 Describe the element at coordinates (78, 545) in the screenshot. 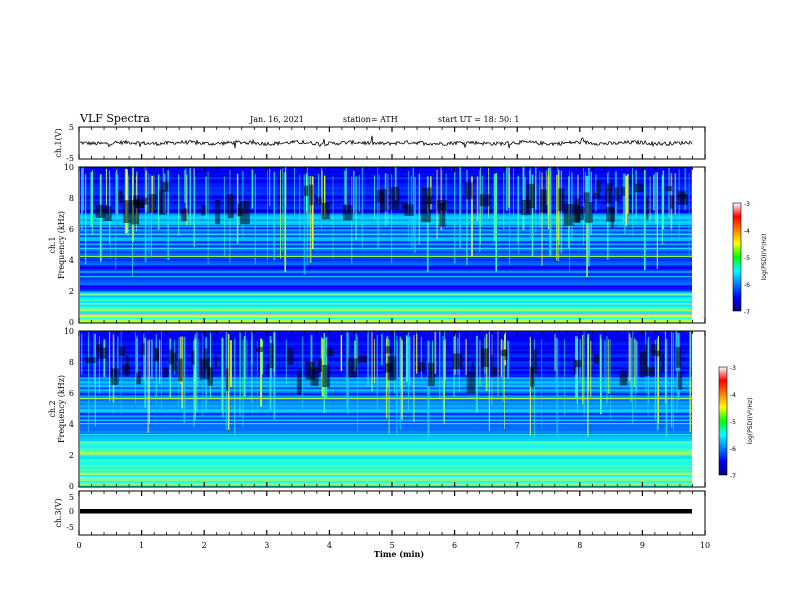

I see `x-tick-label: 0` at that location.